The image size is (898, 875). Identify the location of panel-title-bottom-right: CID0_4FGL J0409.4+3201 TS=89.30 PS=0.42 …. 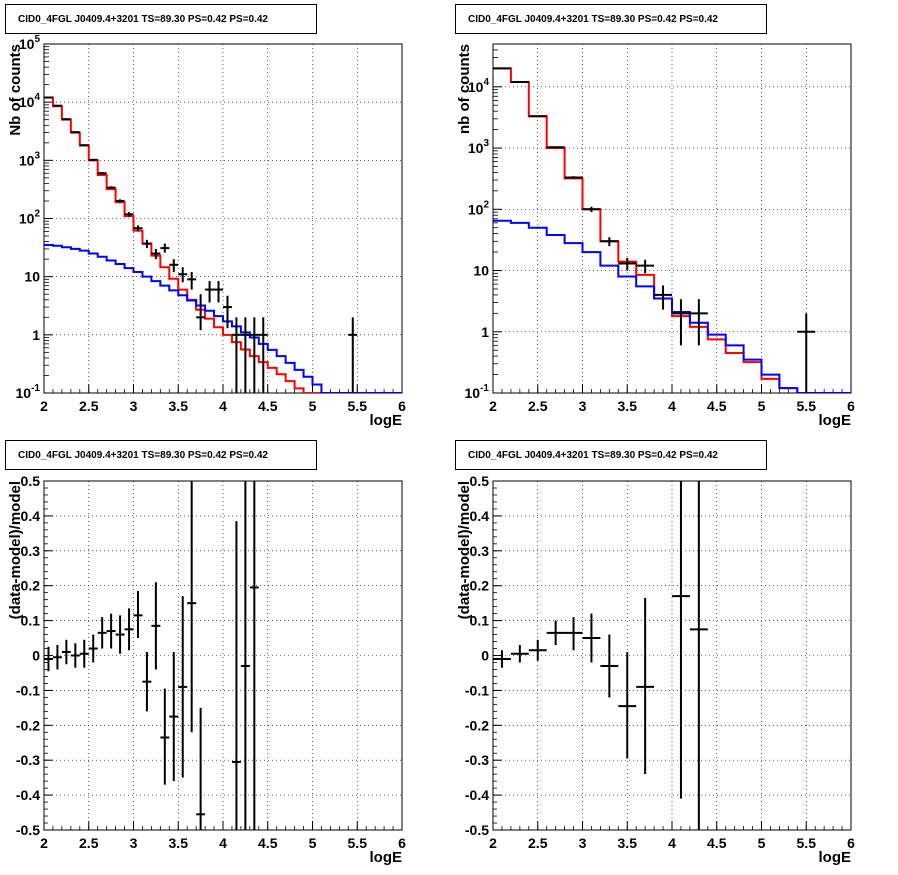
(611, 455).